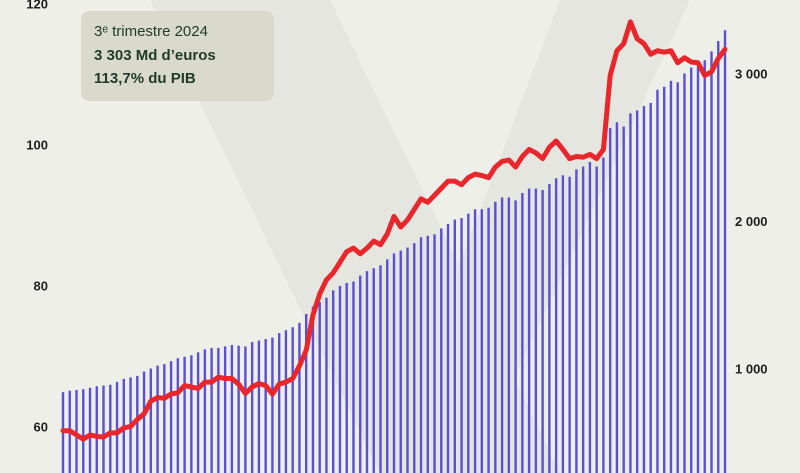 The height and width of the screenshot is (473, 800). I want to click on y2-tick-label: 2 000, so click(751, 221).